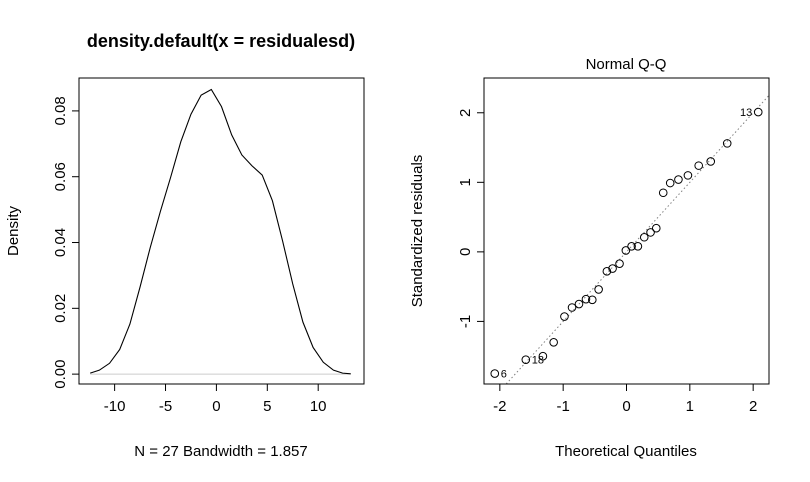 Image resolution: width=810 pixels, height=482 pixels. Describe the element at coordinates (465, 321) in the screenshot. I see `qq-y-tick-label: -1` at that location.